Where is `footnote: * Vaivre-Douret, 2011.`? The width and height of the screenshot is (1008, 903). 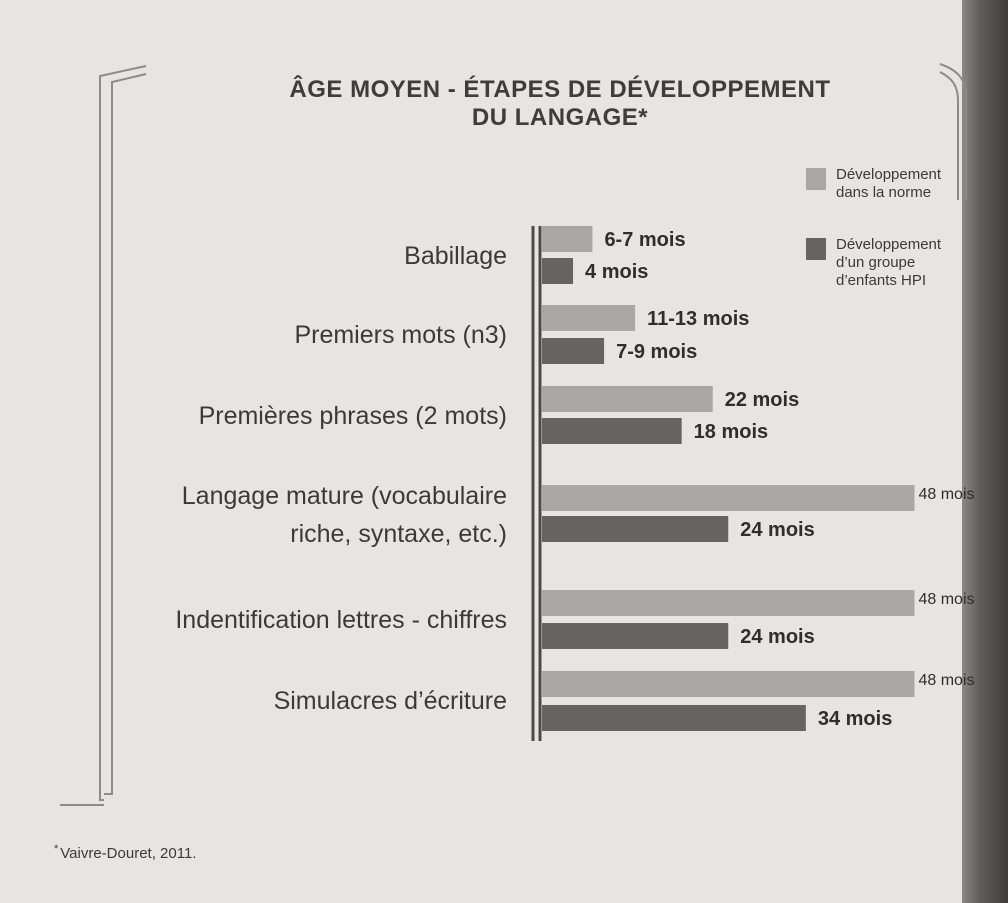 footnote: * Vaivre-Douret, 2011. is located at coordinates (125, 852).